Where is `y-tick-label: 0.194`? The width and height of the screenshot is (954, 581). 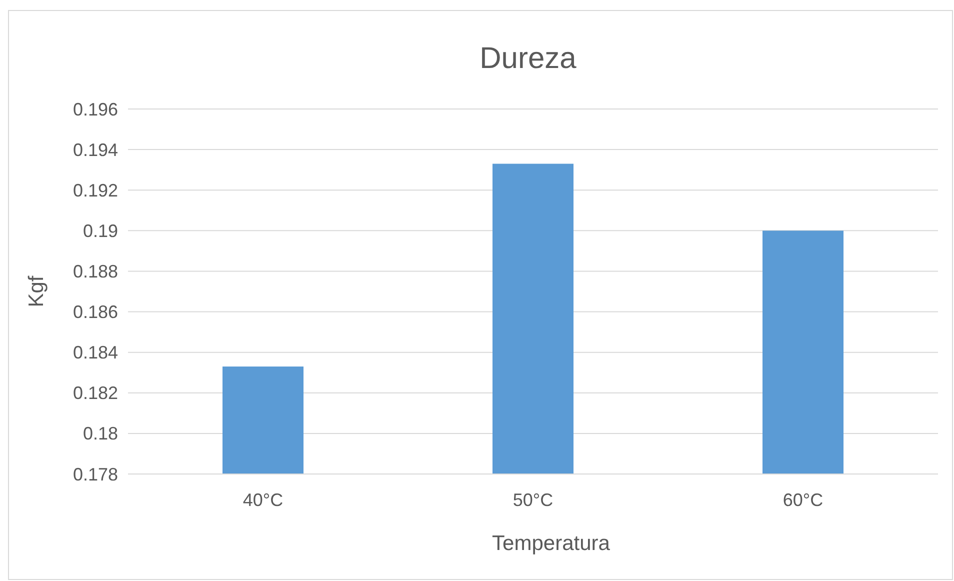 y-tick-label: 0.194 is located at coordinates (95, 150).